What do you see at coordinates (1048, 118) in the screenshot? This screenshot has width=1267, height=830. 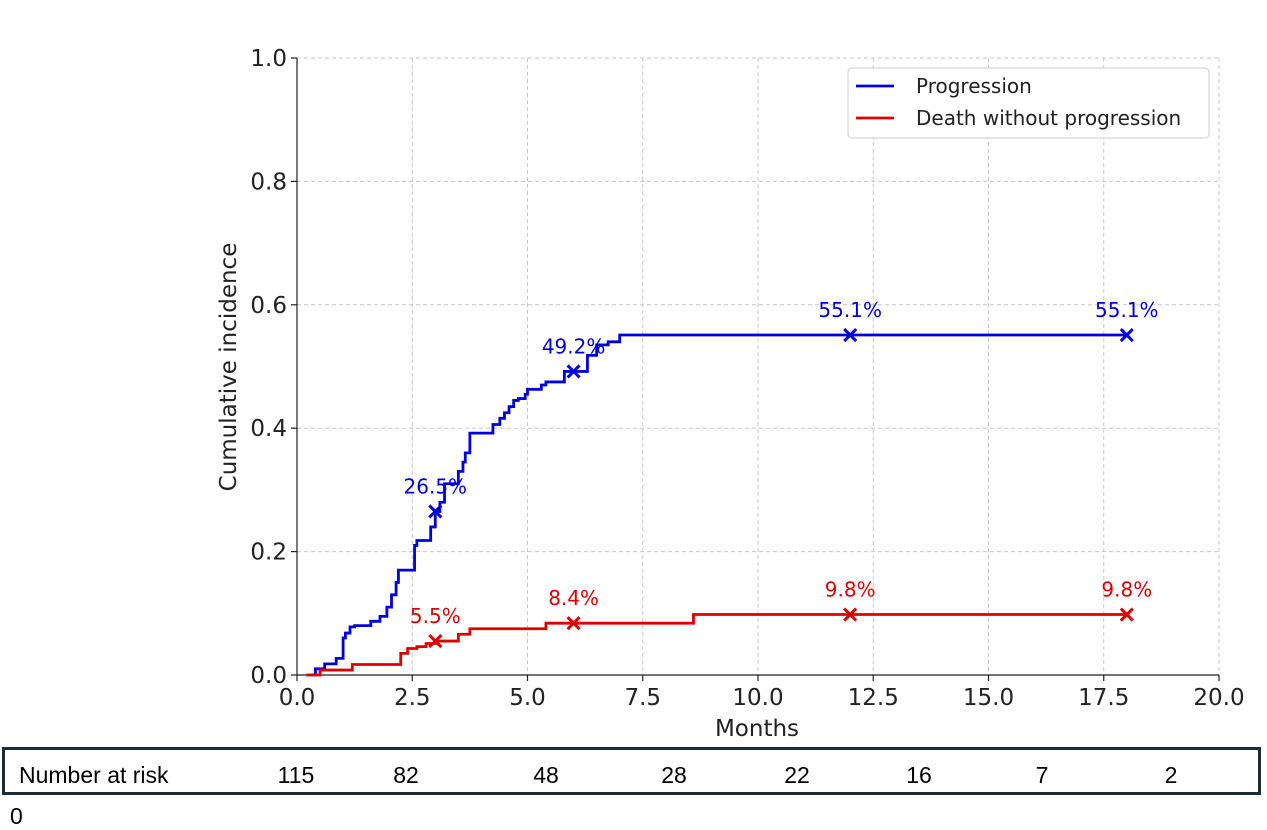 I see `legend-entry: Death without progression` at bounding box center [1048, 118].